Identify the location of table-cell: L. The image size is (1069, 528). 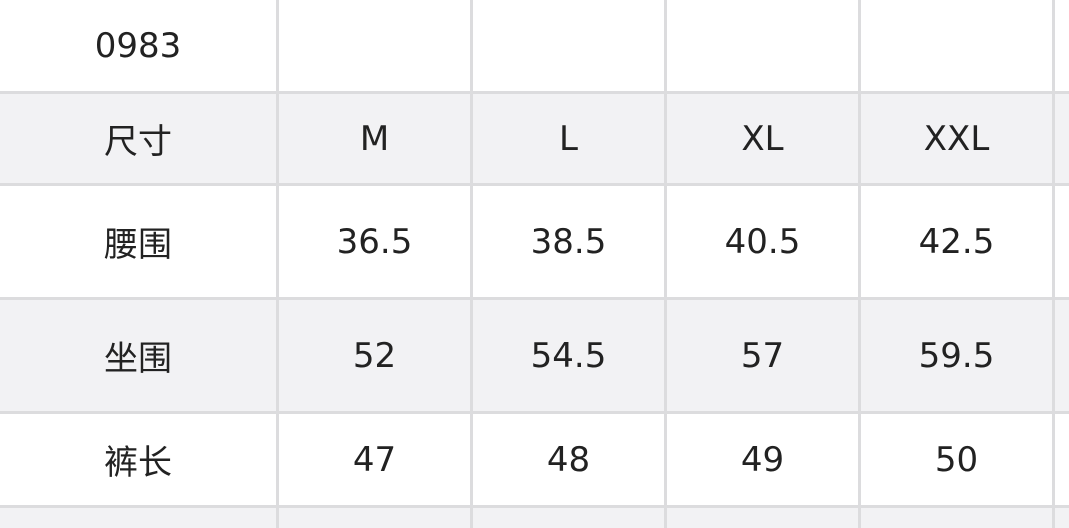
(570, 138).